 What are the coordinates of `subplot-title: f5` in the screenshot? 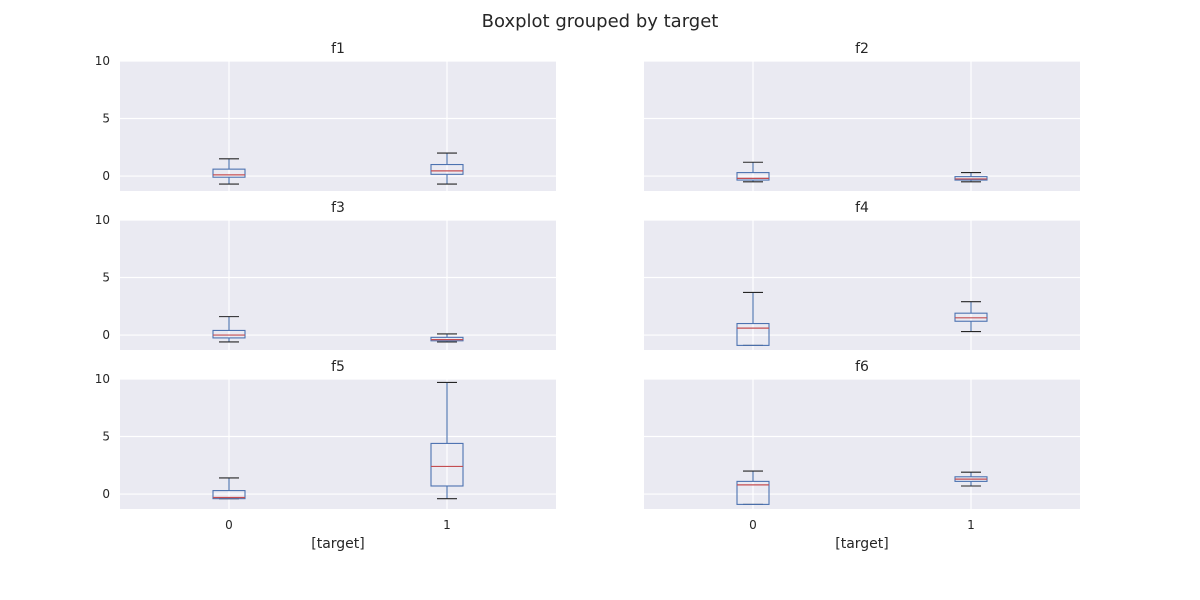 It's located at (338, 367).